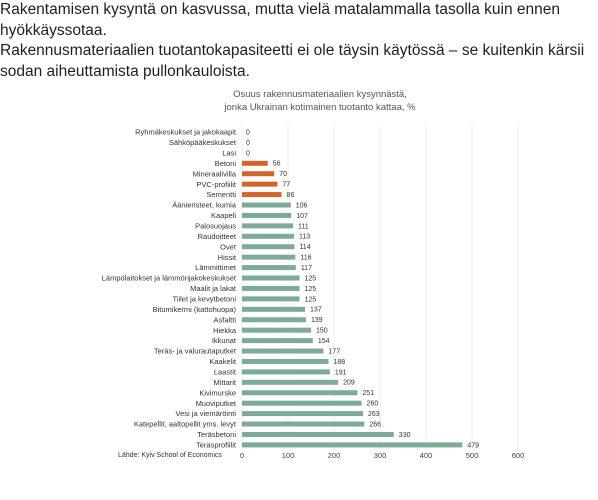 This screenshot has height=500, width=598. What do you see at coordinates (324, 341) in the screenshot?
I see `value-label: 154` at bounding box center [324, 341].